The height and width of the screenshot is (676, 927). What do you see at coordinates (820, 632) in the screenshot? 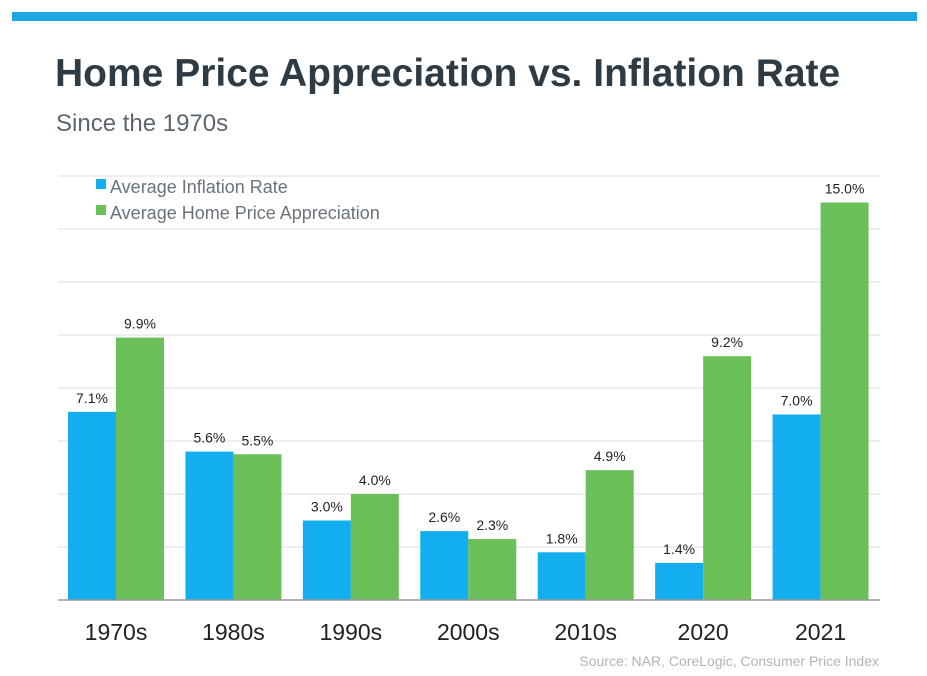
I see `x-tick-label: 2021` at bounding box center [820, 632].